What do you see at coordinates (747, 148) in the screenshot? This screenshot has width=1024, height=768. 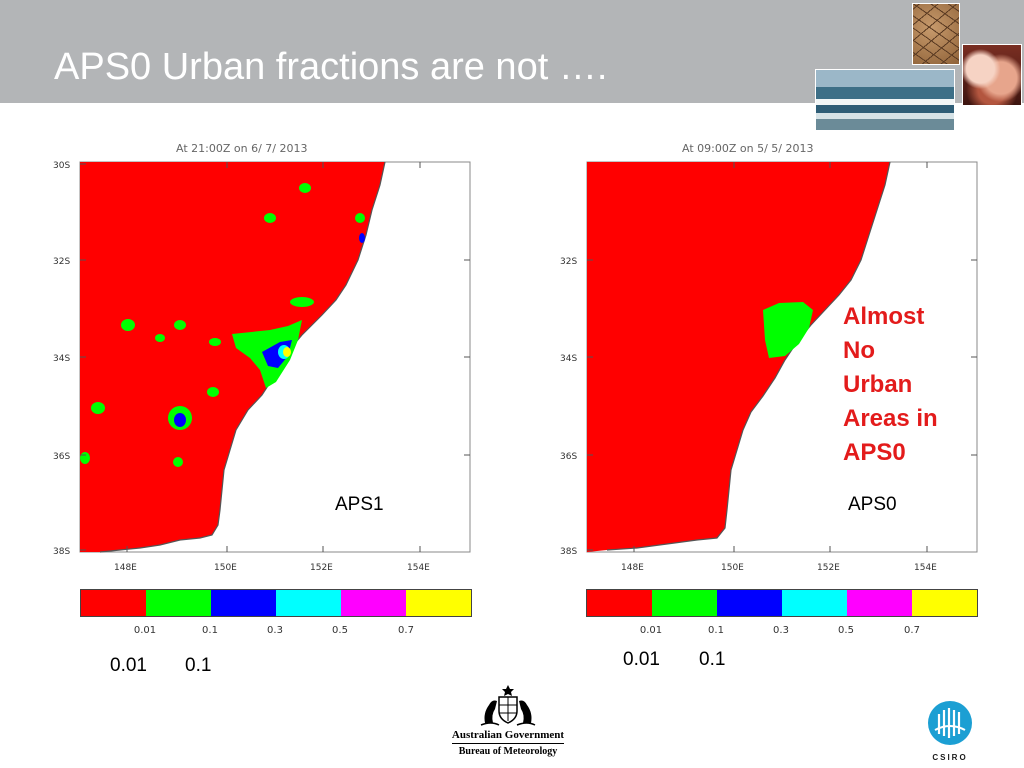 I see `map-header: At 09:00Z on 5/ 5/ 2013` at bounding box center [747, 148].